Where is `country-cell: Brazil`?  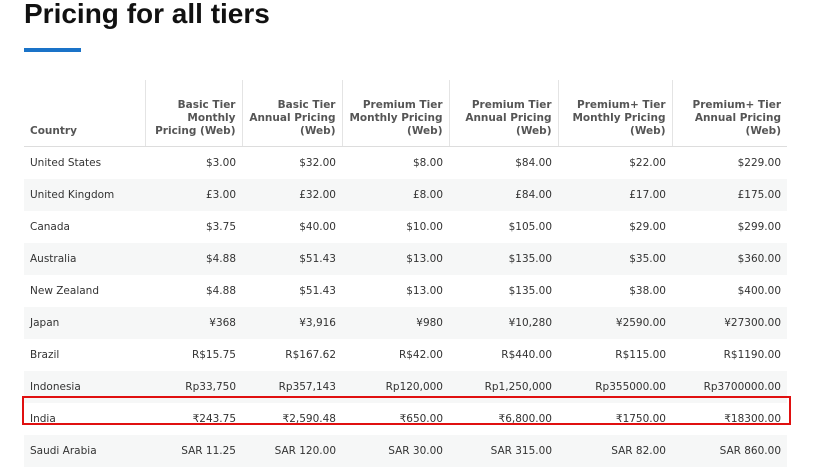 country-cell: Brazil is located at coordinates (84, 355).